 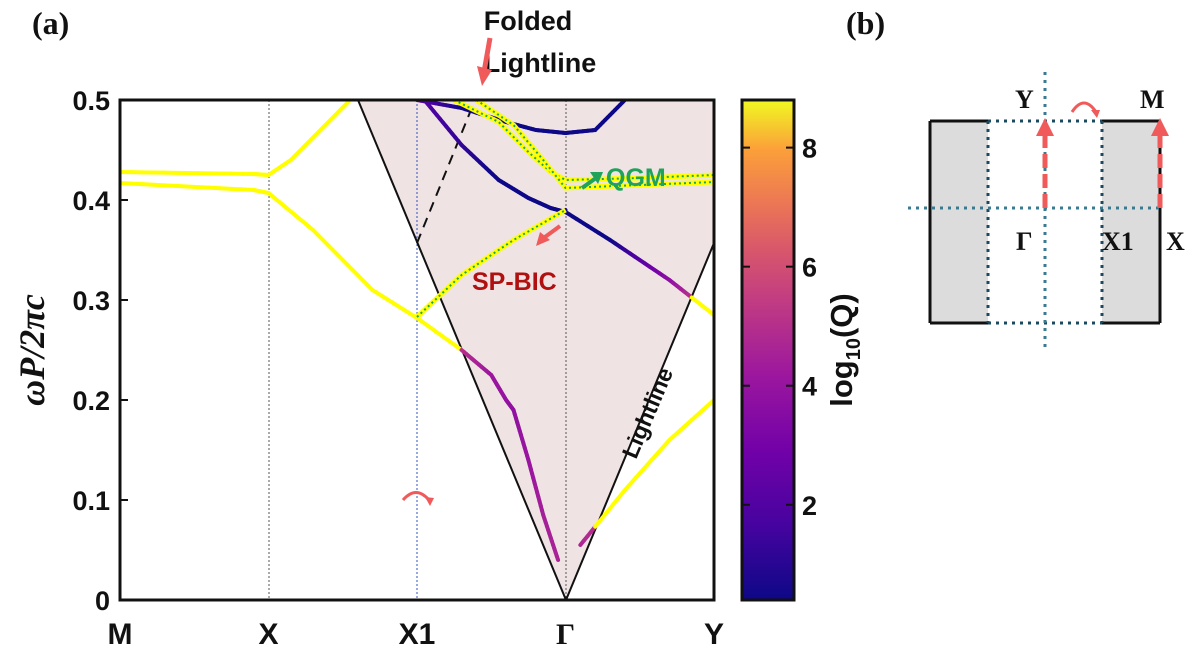 What do you see at coordinates (416, 496) in the screenshot?
I see `fold-arrow-icon` at bounding box center [416, 496].